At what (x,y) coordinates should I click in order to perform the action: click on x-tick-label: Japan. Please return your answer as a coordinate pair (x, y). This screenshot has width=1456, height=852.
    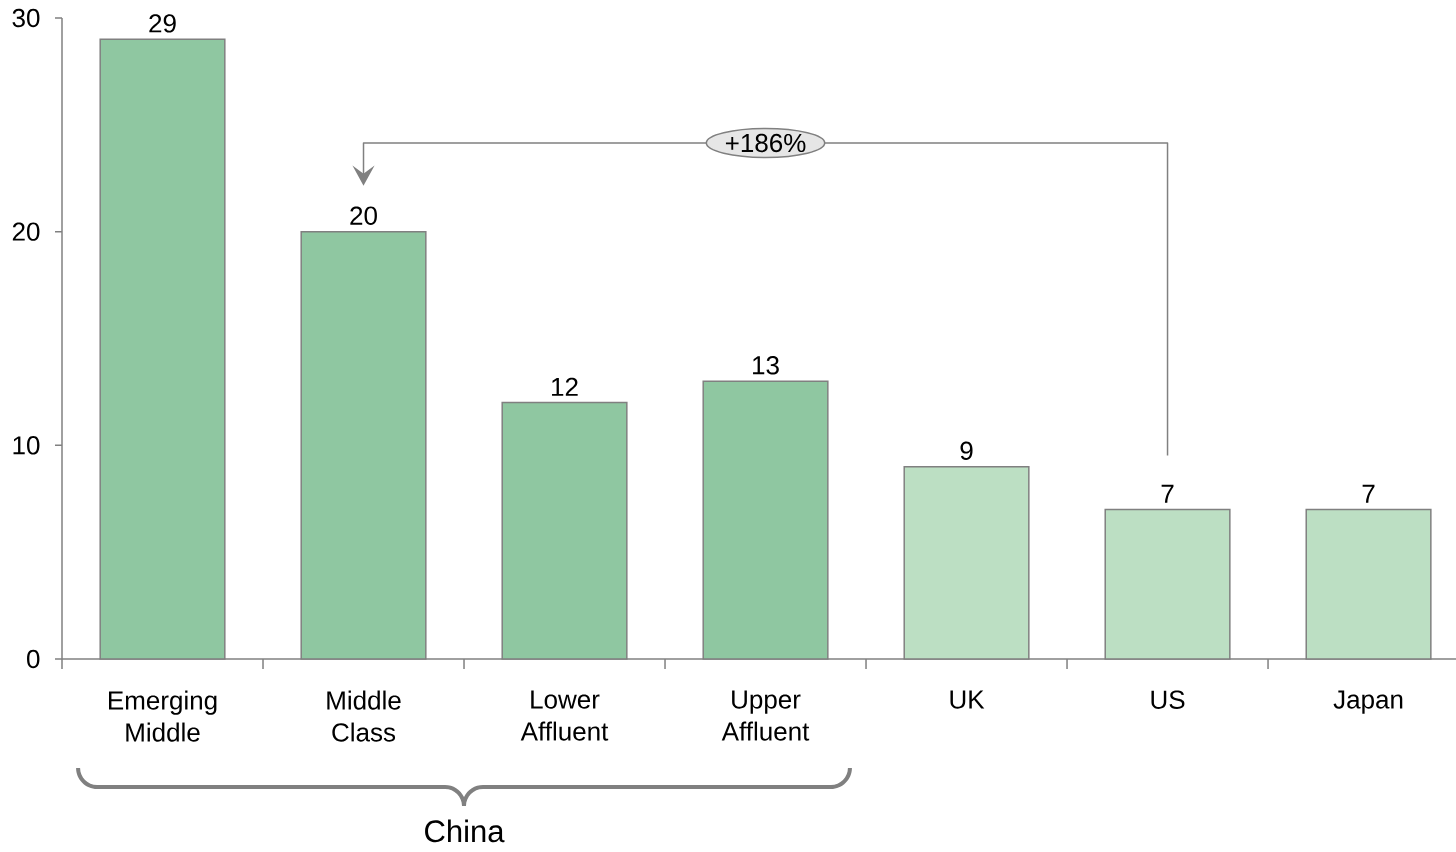
    Looking at the image, I should click on (1368, 702).